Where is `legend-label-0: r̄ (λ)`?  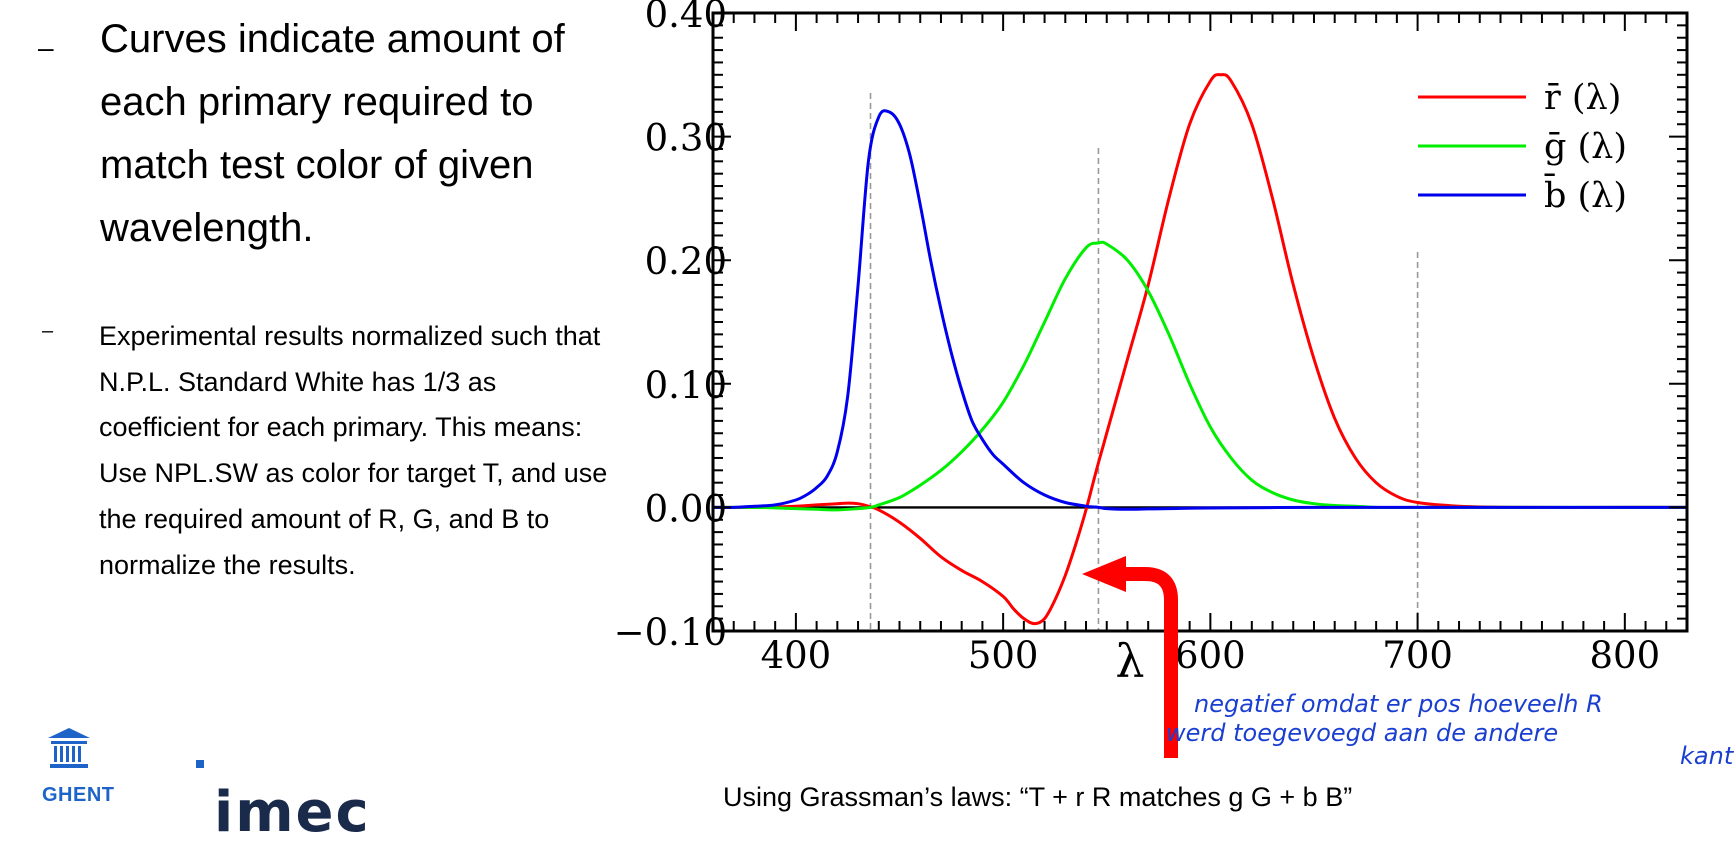 legend-label-0: r̄ (λ) is located at coordinates (1582, 98).